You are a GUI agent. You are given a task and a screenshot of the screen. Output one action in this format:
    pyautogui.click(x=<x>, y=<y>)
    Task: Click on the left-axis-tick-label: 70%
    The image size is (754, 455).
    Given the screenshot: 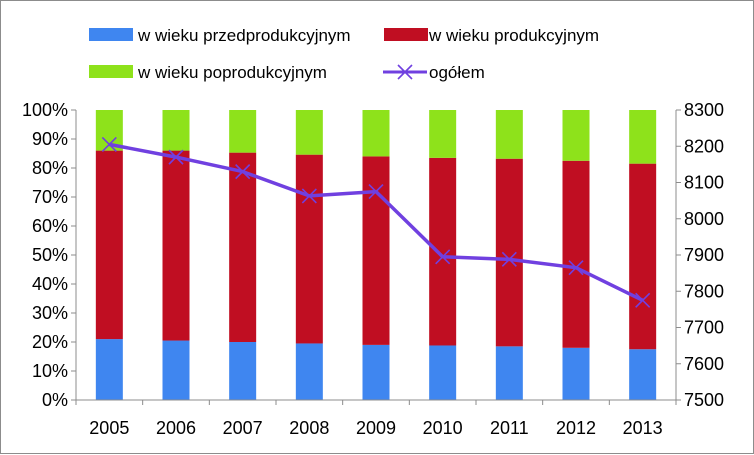 What is the action you would take?
    pyautogui.click(x=50, y=197)
    